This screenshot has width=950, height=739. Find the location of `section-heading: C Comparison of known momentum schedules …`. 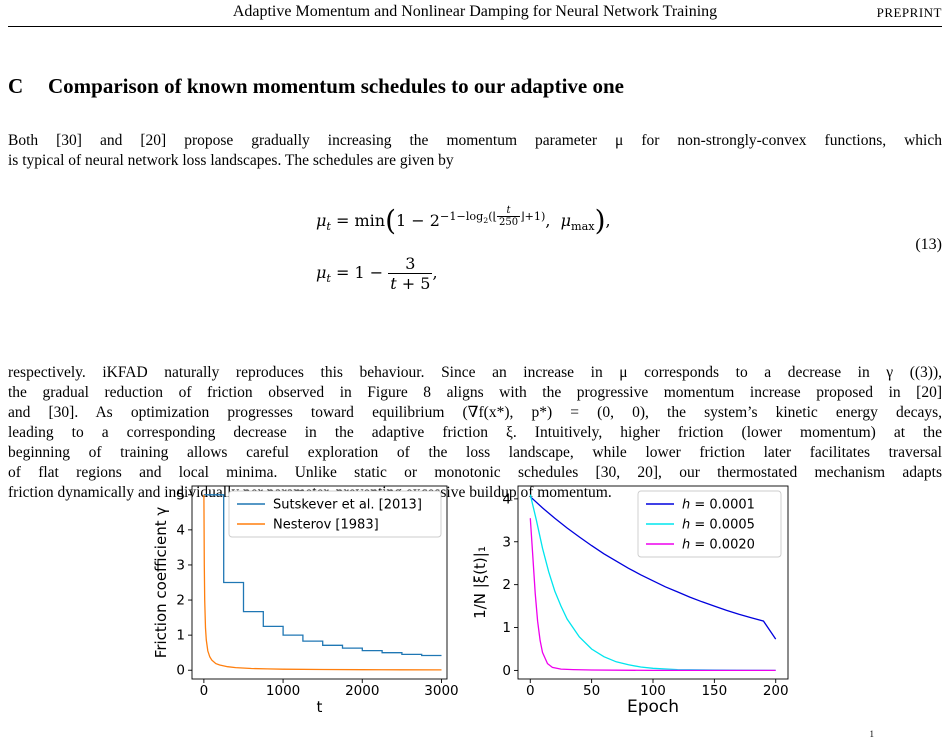

section-heading: C Comparison of known momentum schedules … is located at coordinates (316, 86).